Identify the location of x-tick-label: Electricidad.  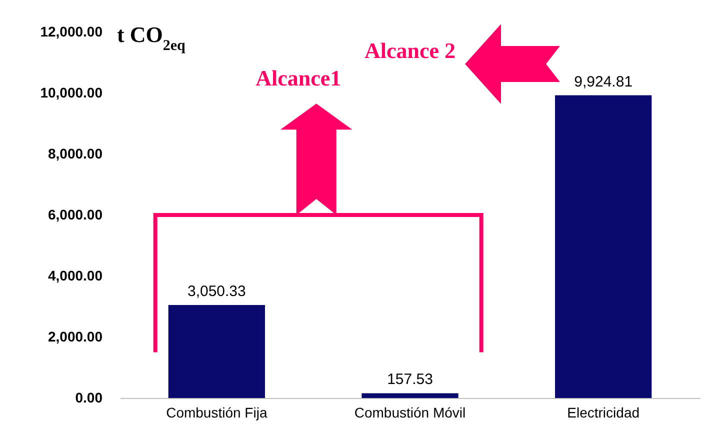
(603, 412).